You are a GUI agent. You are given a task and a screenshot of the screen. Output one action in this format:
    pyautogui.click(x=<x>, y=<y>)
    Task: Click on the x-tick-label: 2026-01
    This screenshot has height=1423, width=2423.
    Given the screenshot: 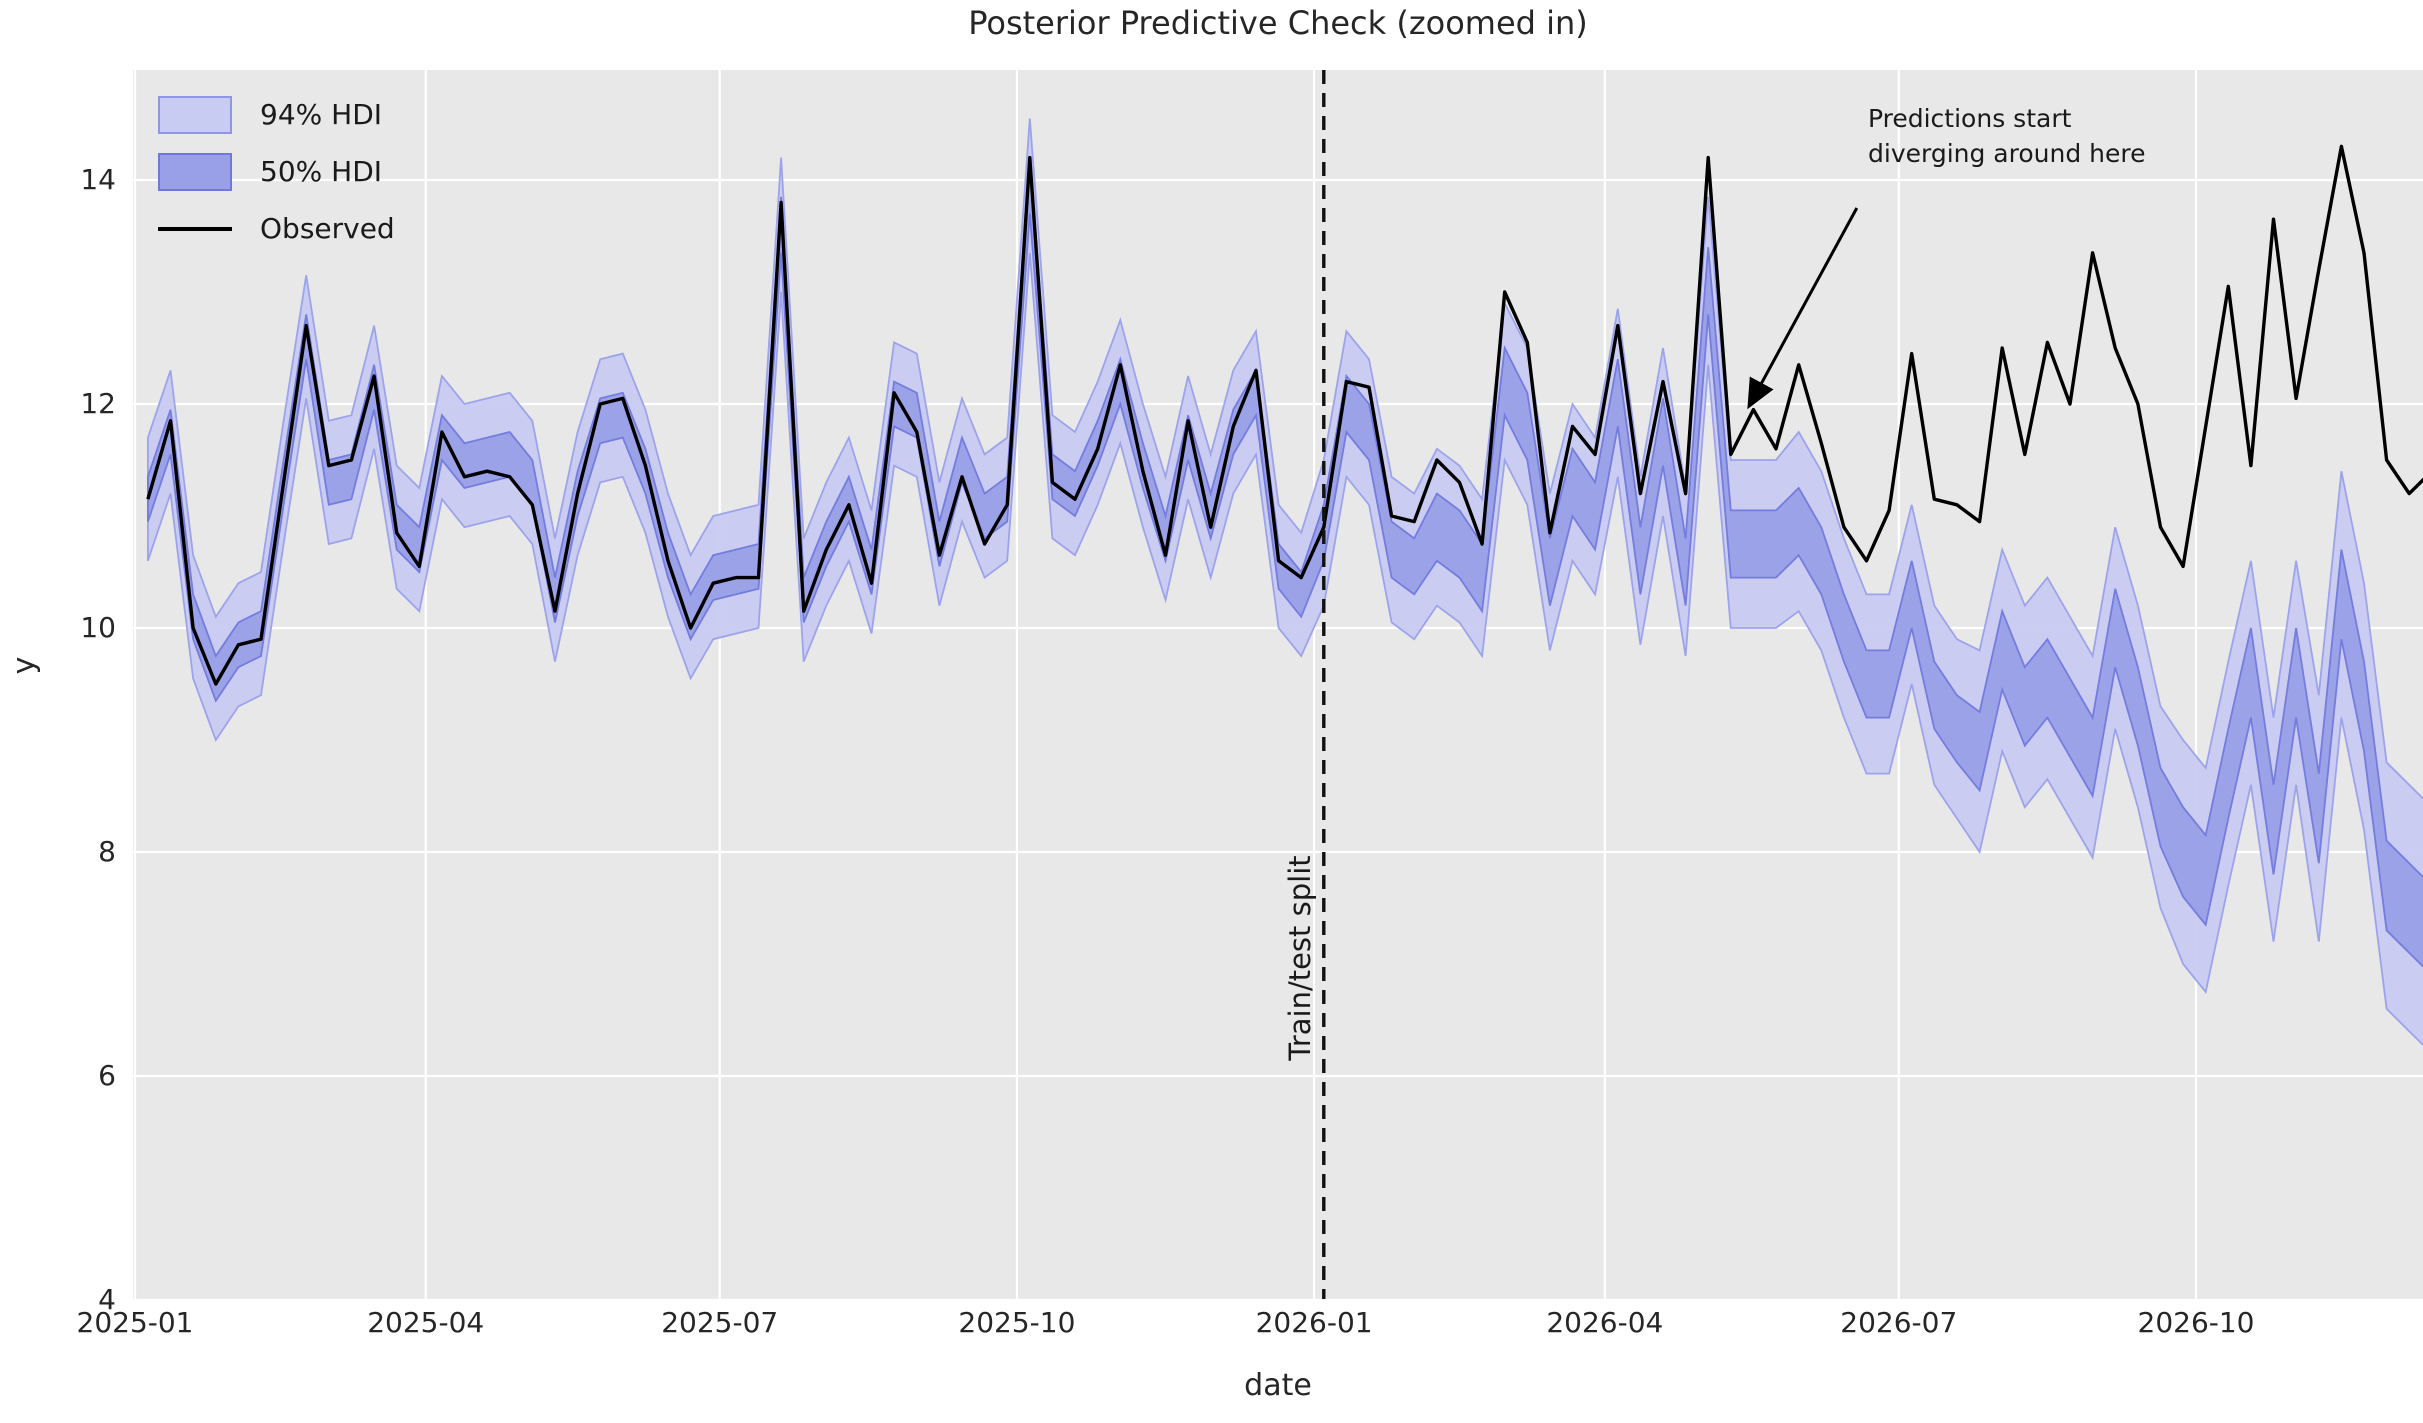 What is the action you would take?
    pyautogui.click(x=1314, y=1322)
    